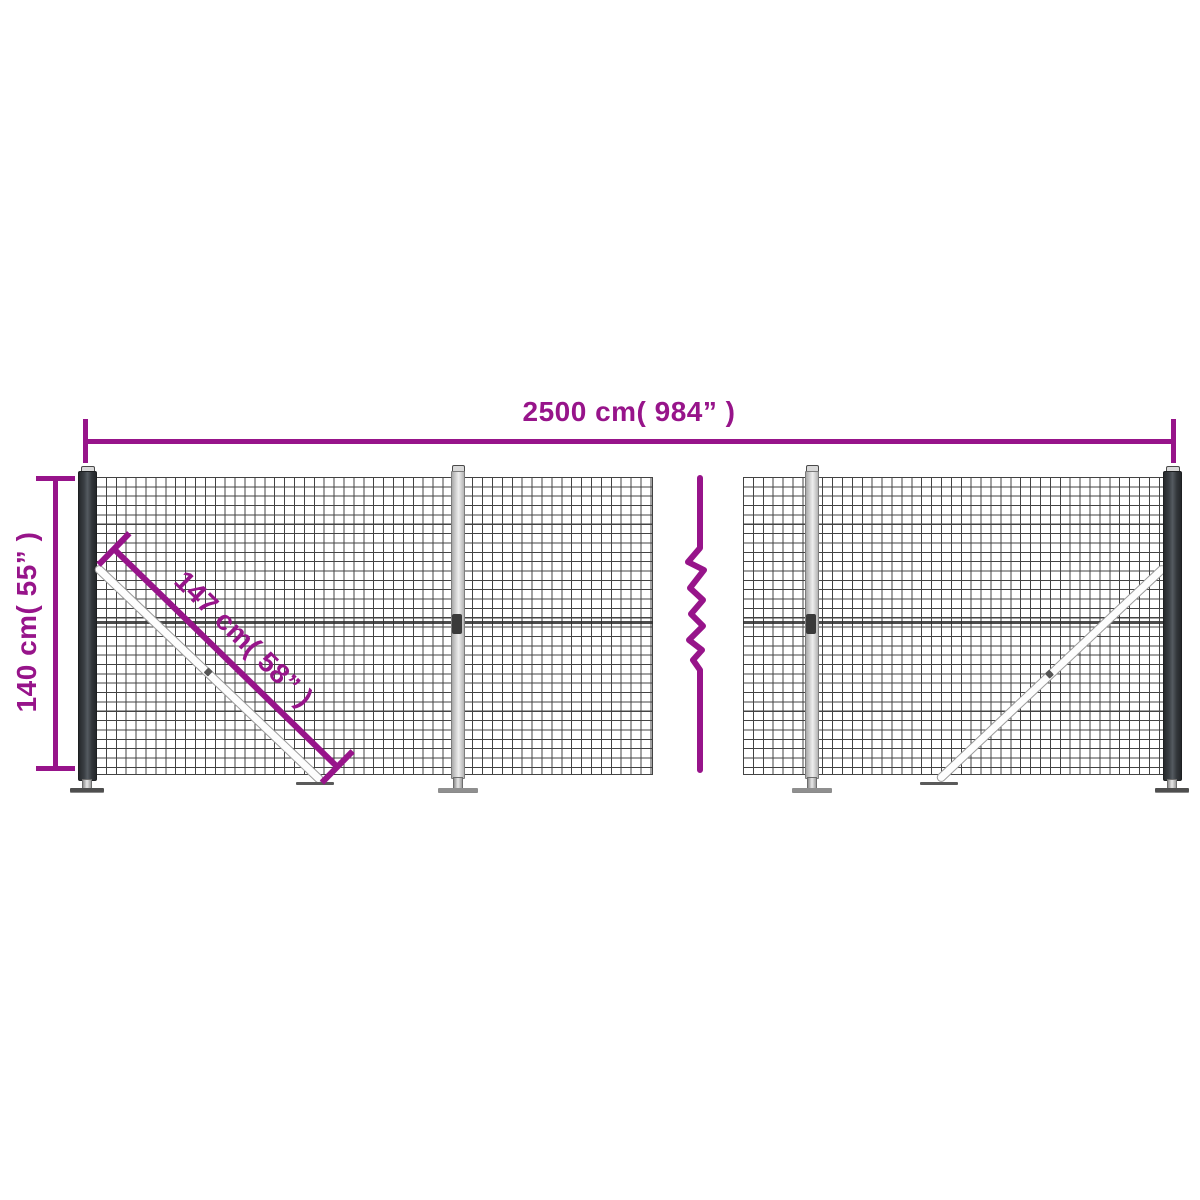  I want to click on post-base-plate-right-corner, so click(1172, 790).